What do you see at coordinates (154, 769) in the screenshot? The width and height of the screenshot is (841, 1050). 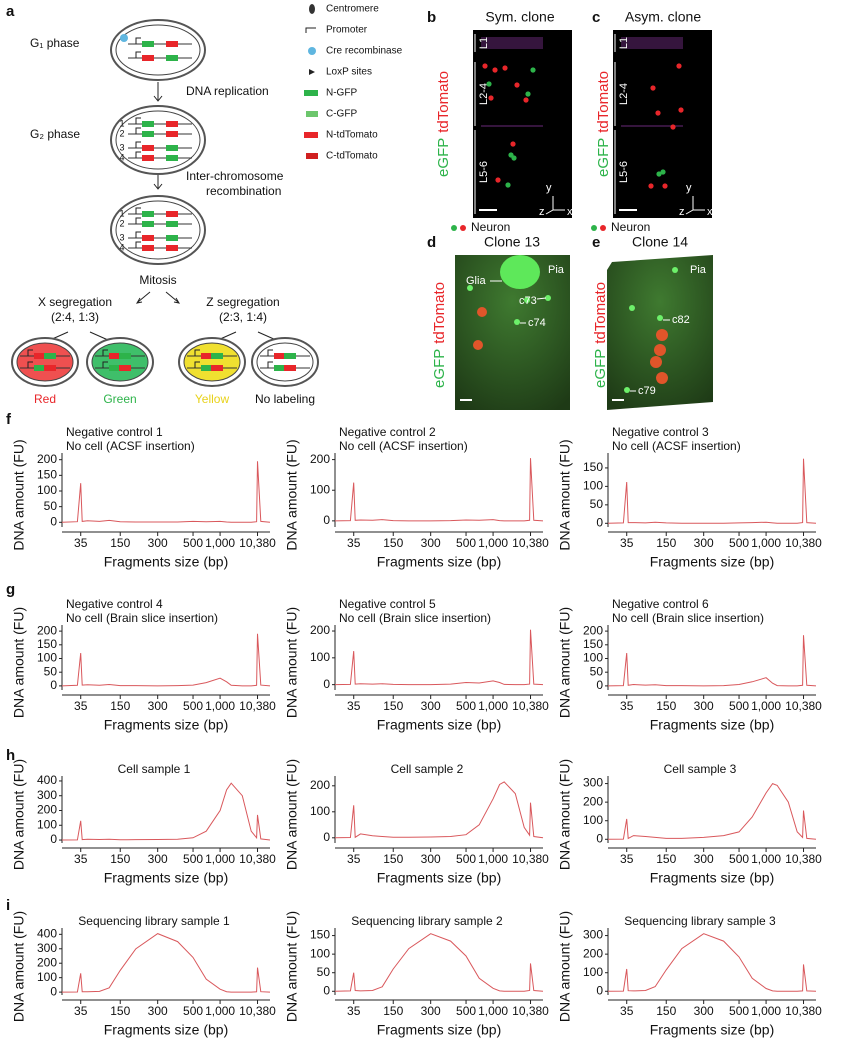 I see `chart-title: Cell sample 1` at bounding box center [154, 769].